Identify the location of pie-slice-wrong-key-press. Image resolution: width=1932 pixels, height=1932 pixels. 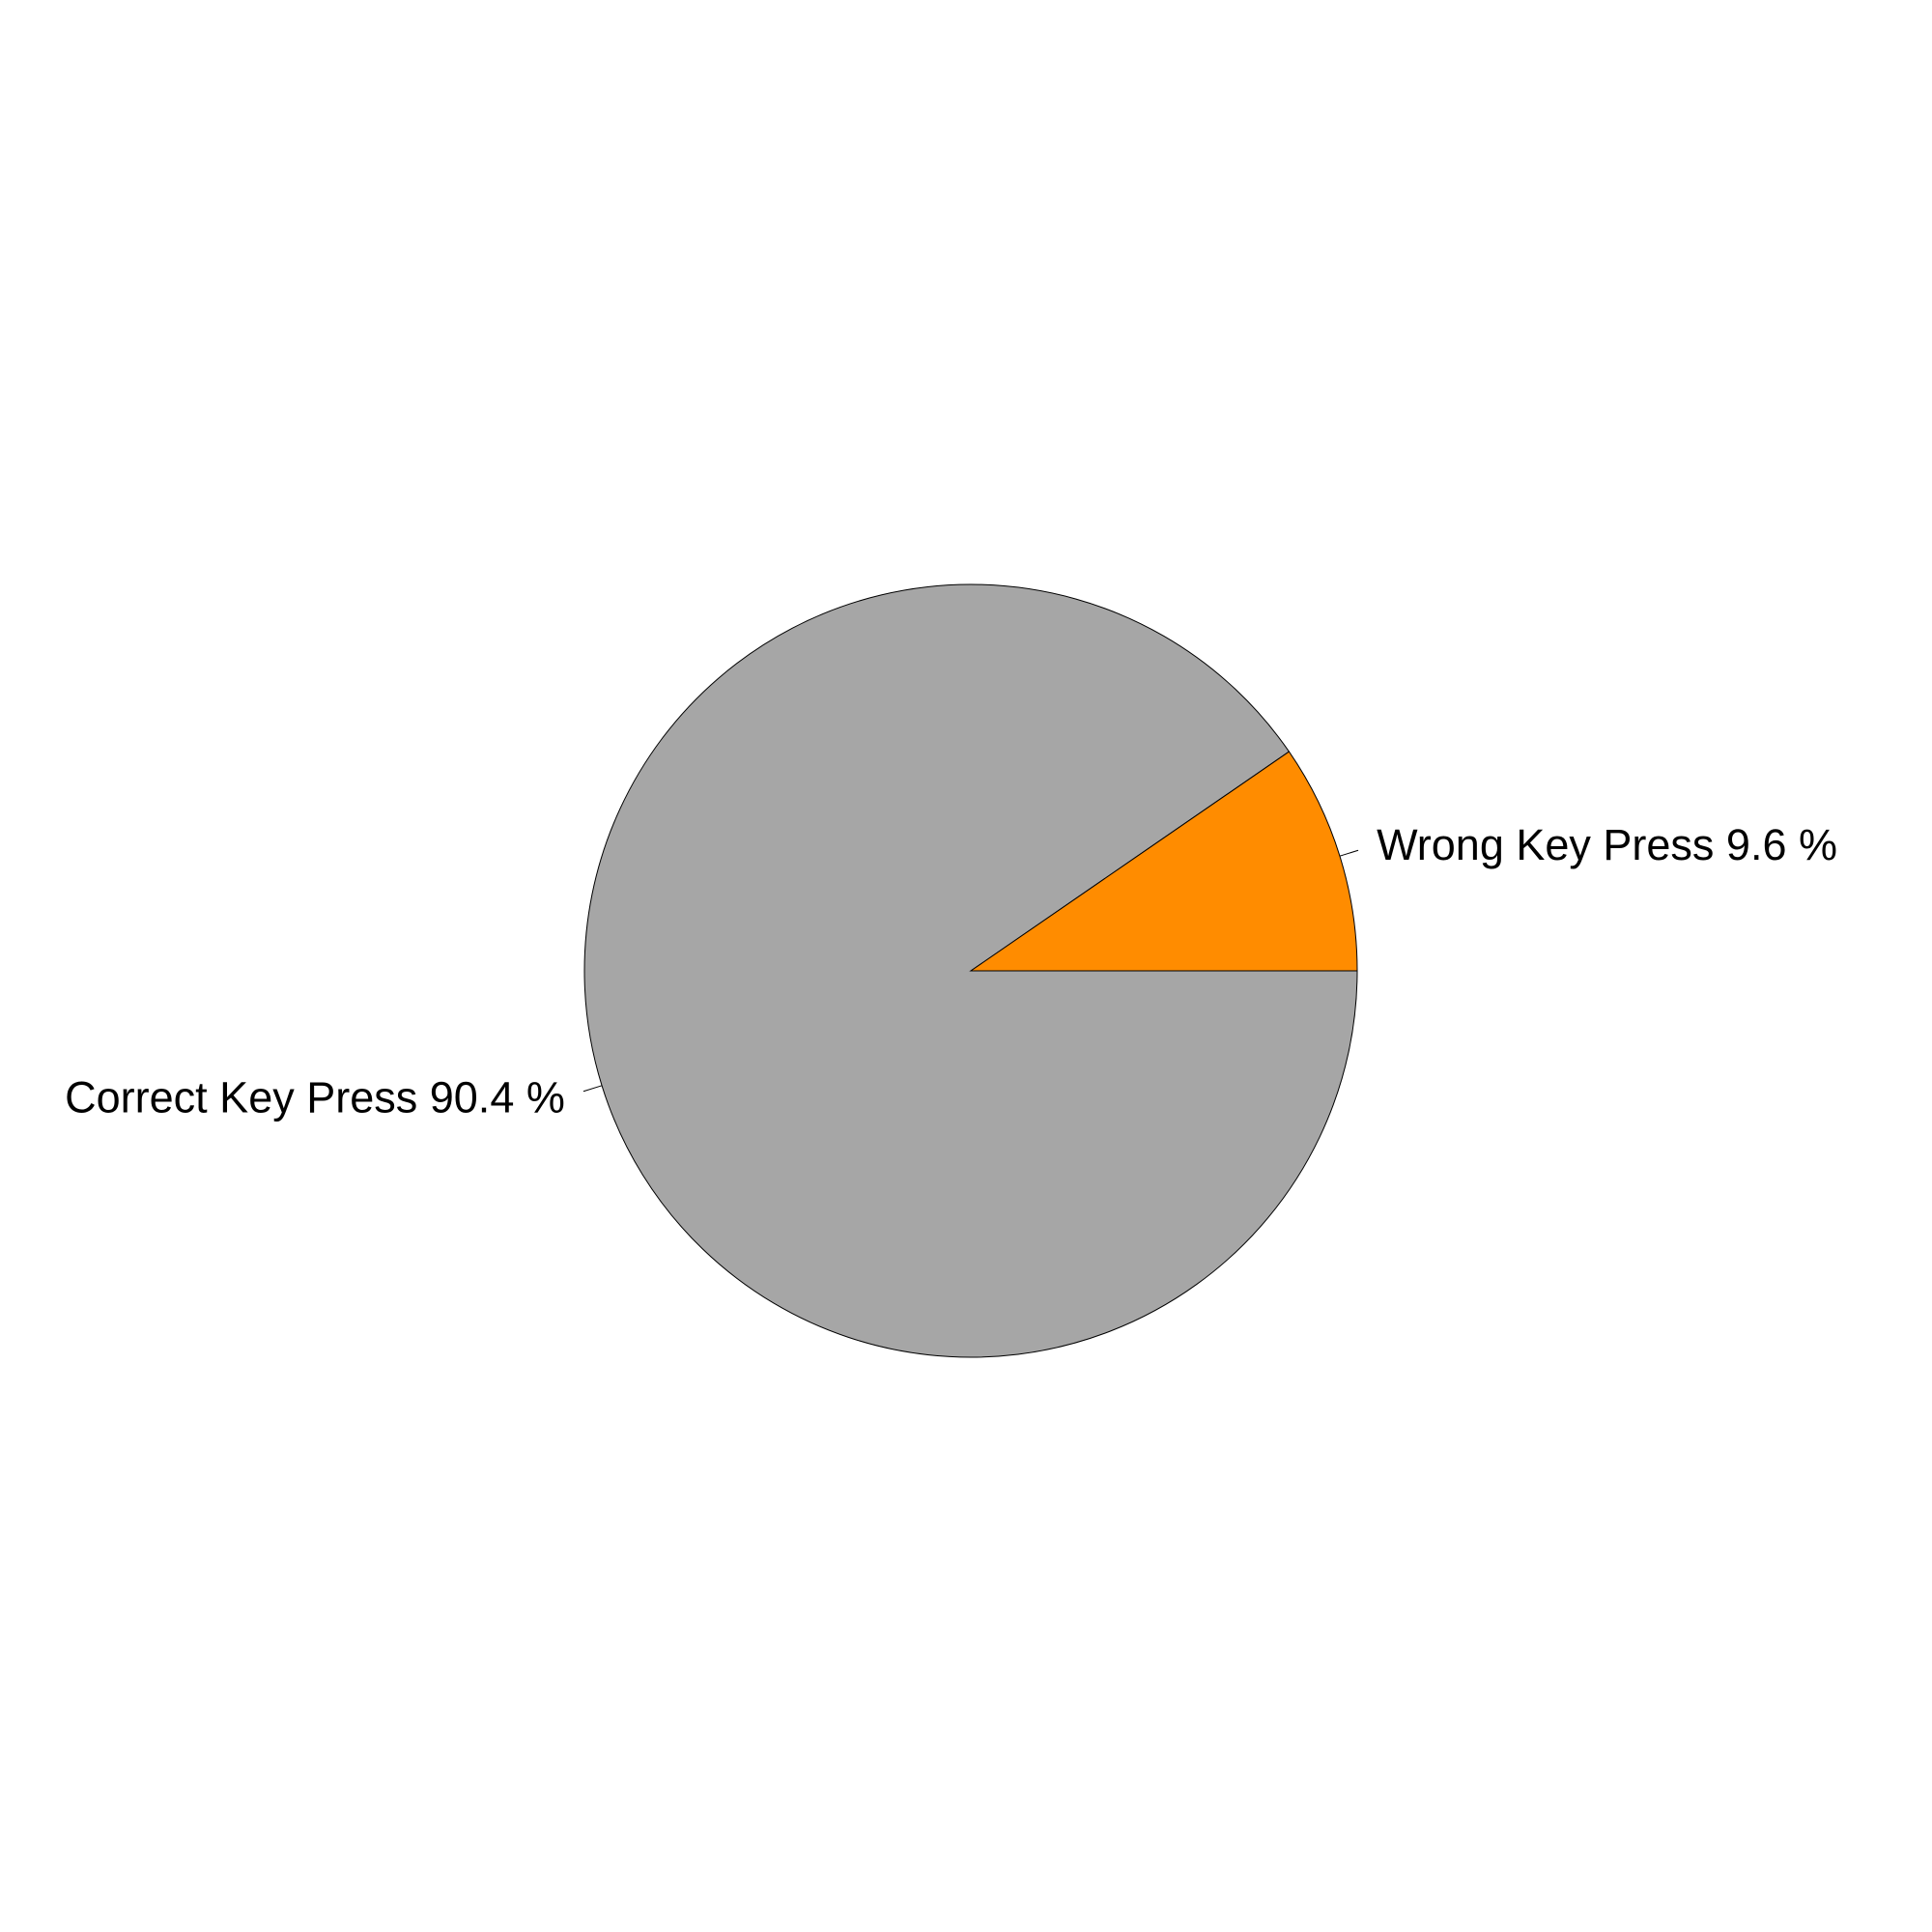
(1163, 861).